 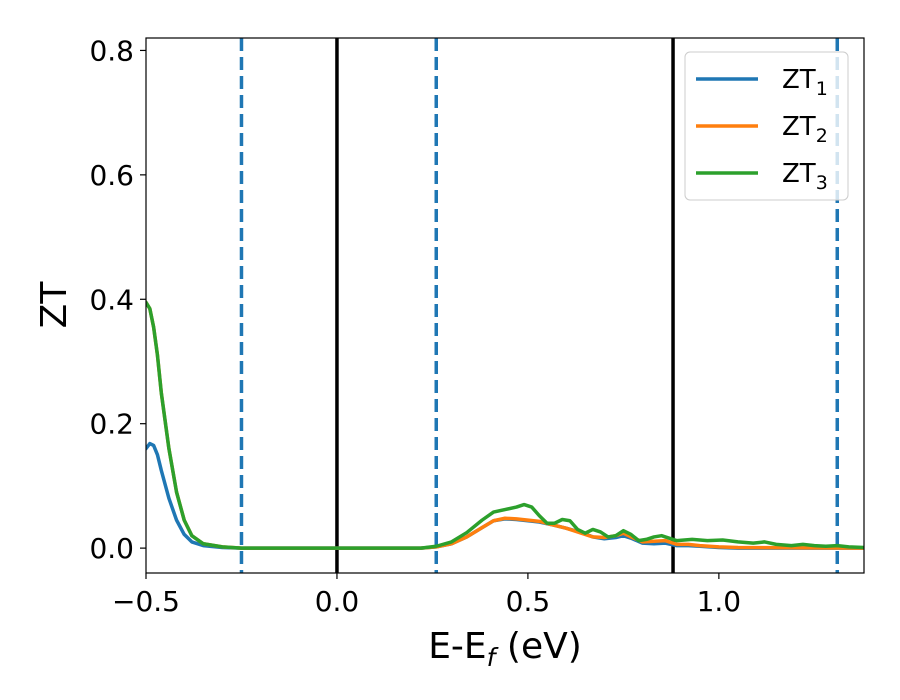 I want to click on x-axis-label: E-Ef (eV), so click(x=505, y=649).